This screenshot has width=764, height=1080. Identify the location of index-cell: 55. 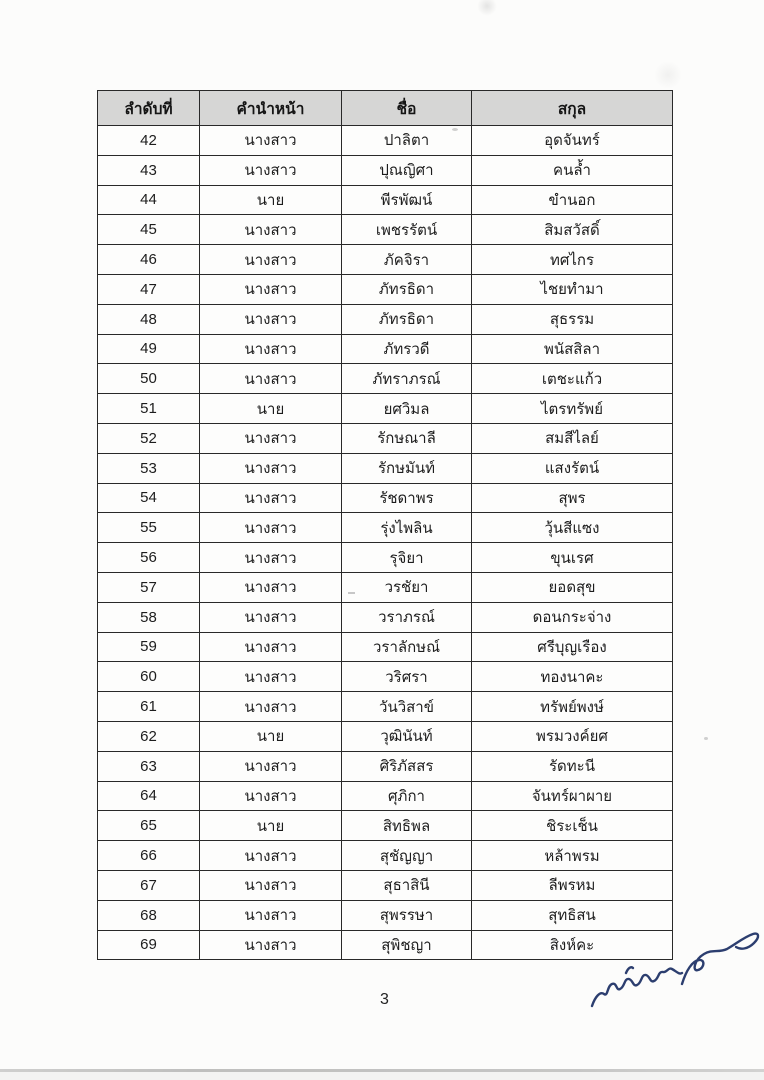
(148, 528).